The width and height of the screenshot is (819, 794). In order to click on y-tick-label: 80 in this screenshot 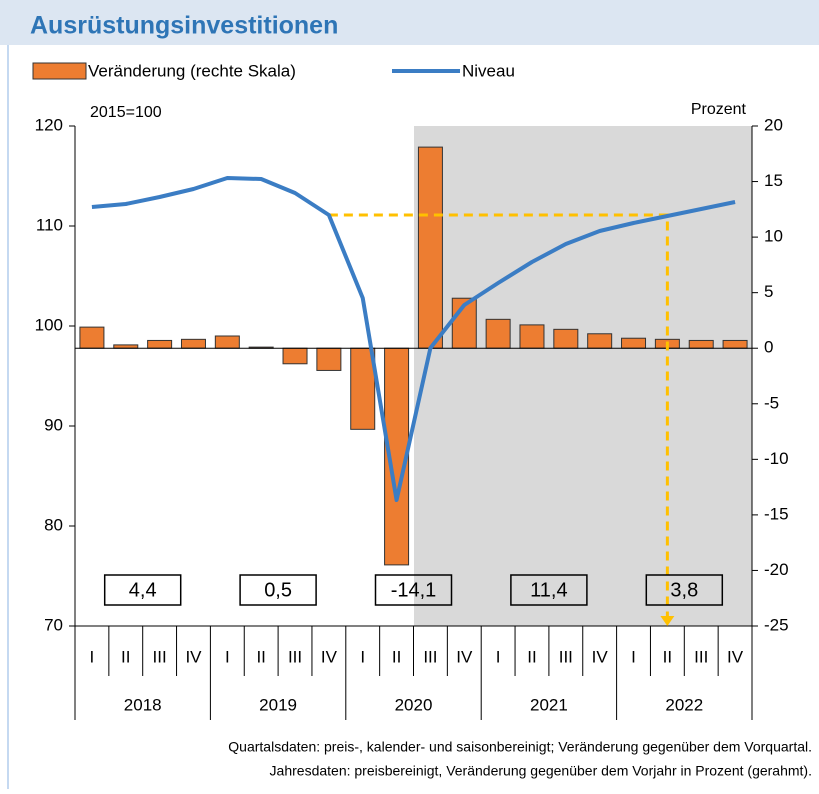, I will do `click(53, 524)`.